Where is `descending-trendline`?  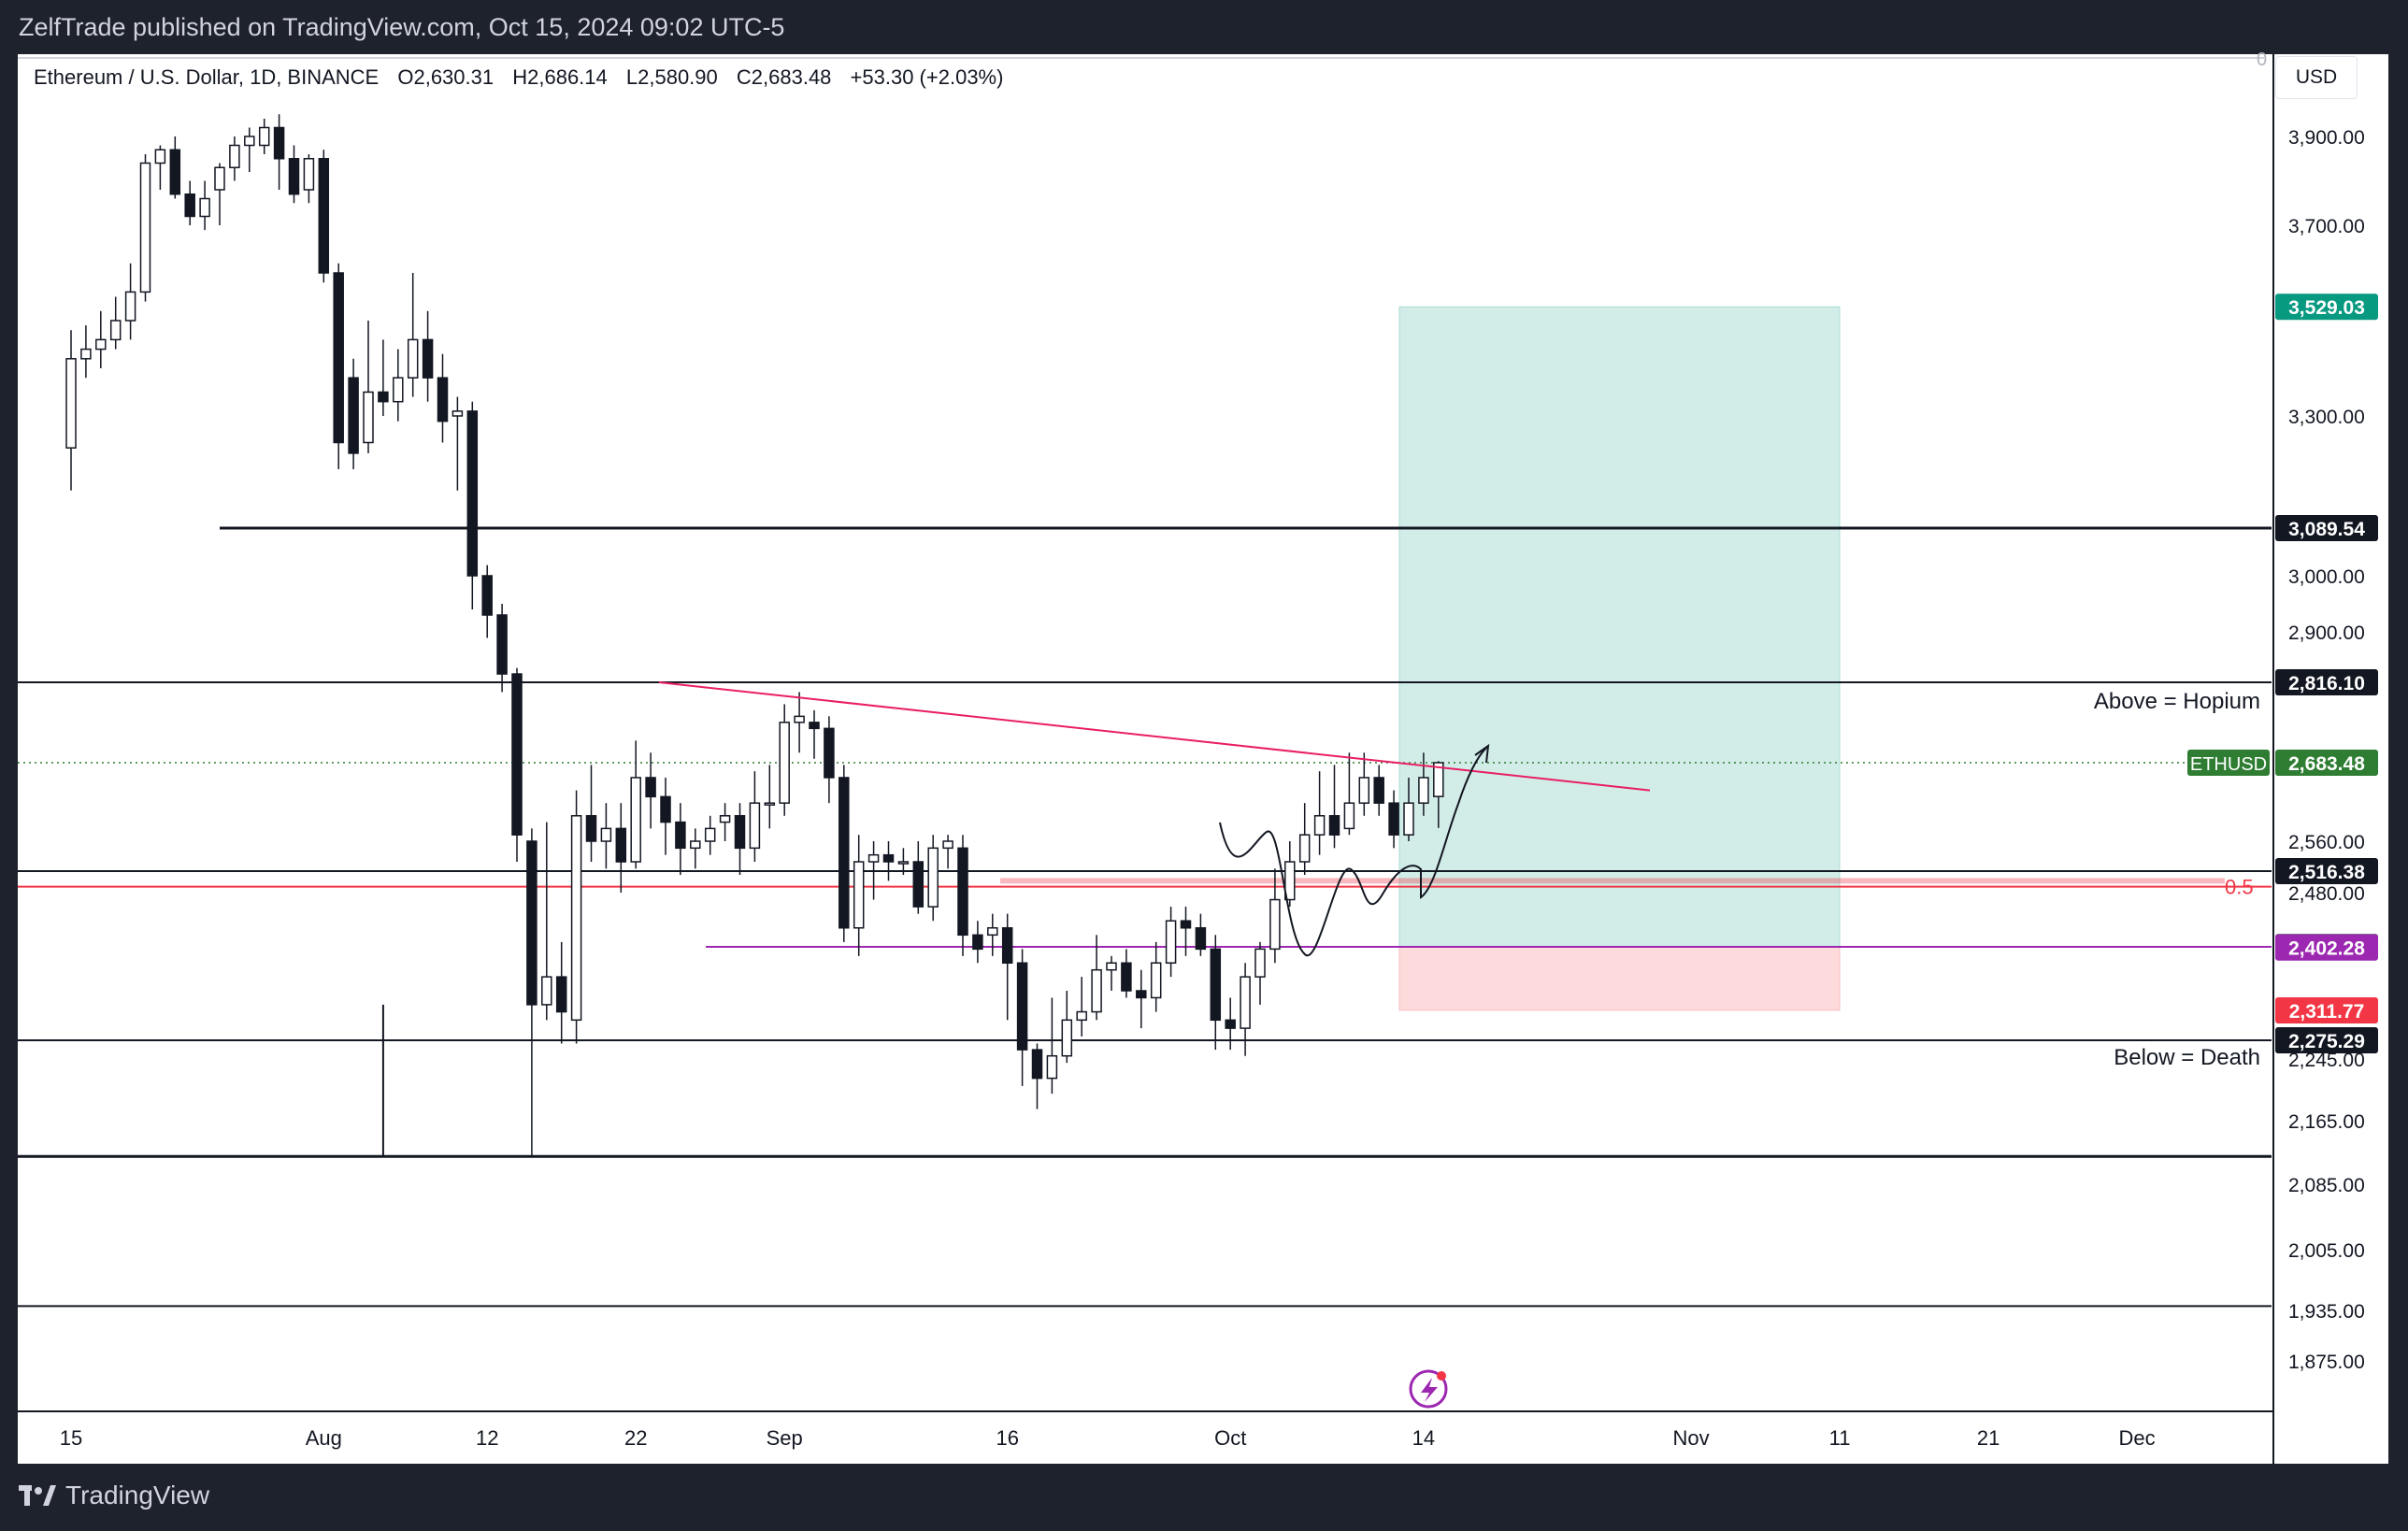
descending-trendline is located at coordinates (1154, 736).